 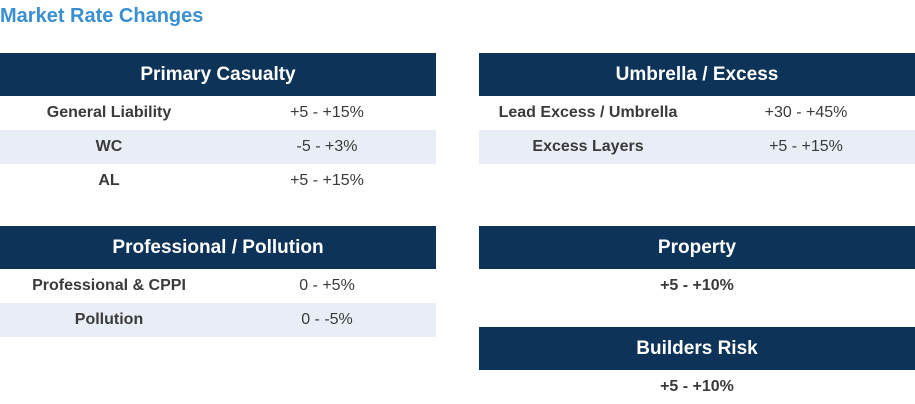 What do you see at coordinates (697, 147) in the screenshot?
I see `table-row: Excess Layers +5 - +15%` at bounding box center [697, 147].